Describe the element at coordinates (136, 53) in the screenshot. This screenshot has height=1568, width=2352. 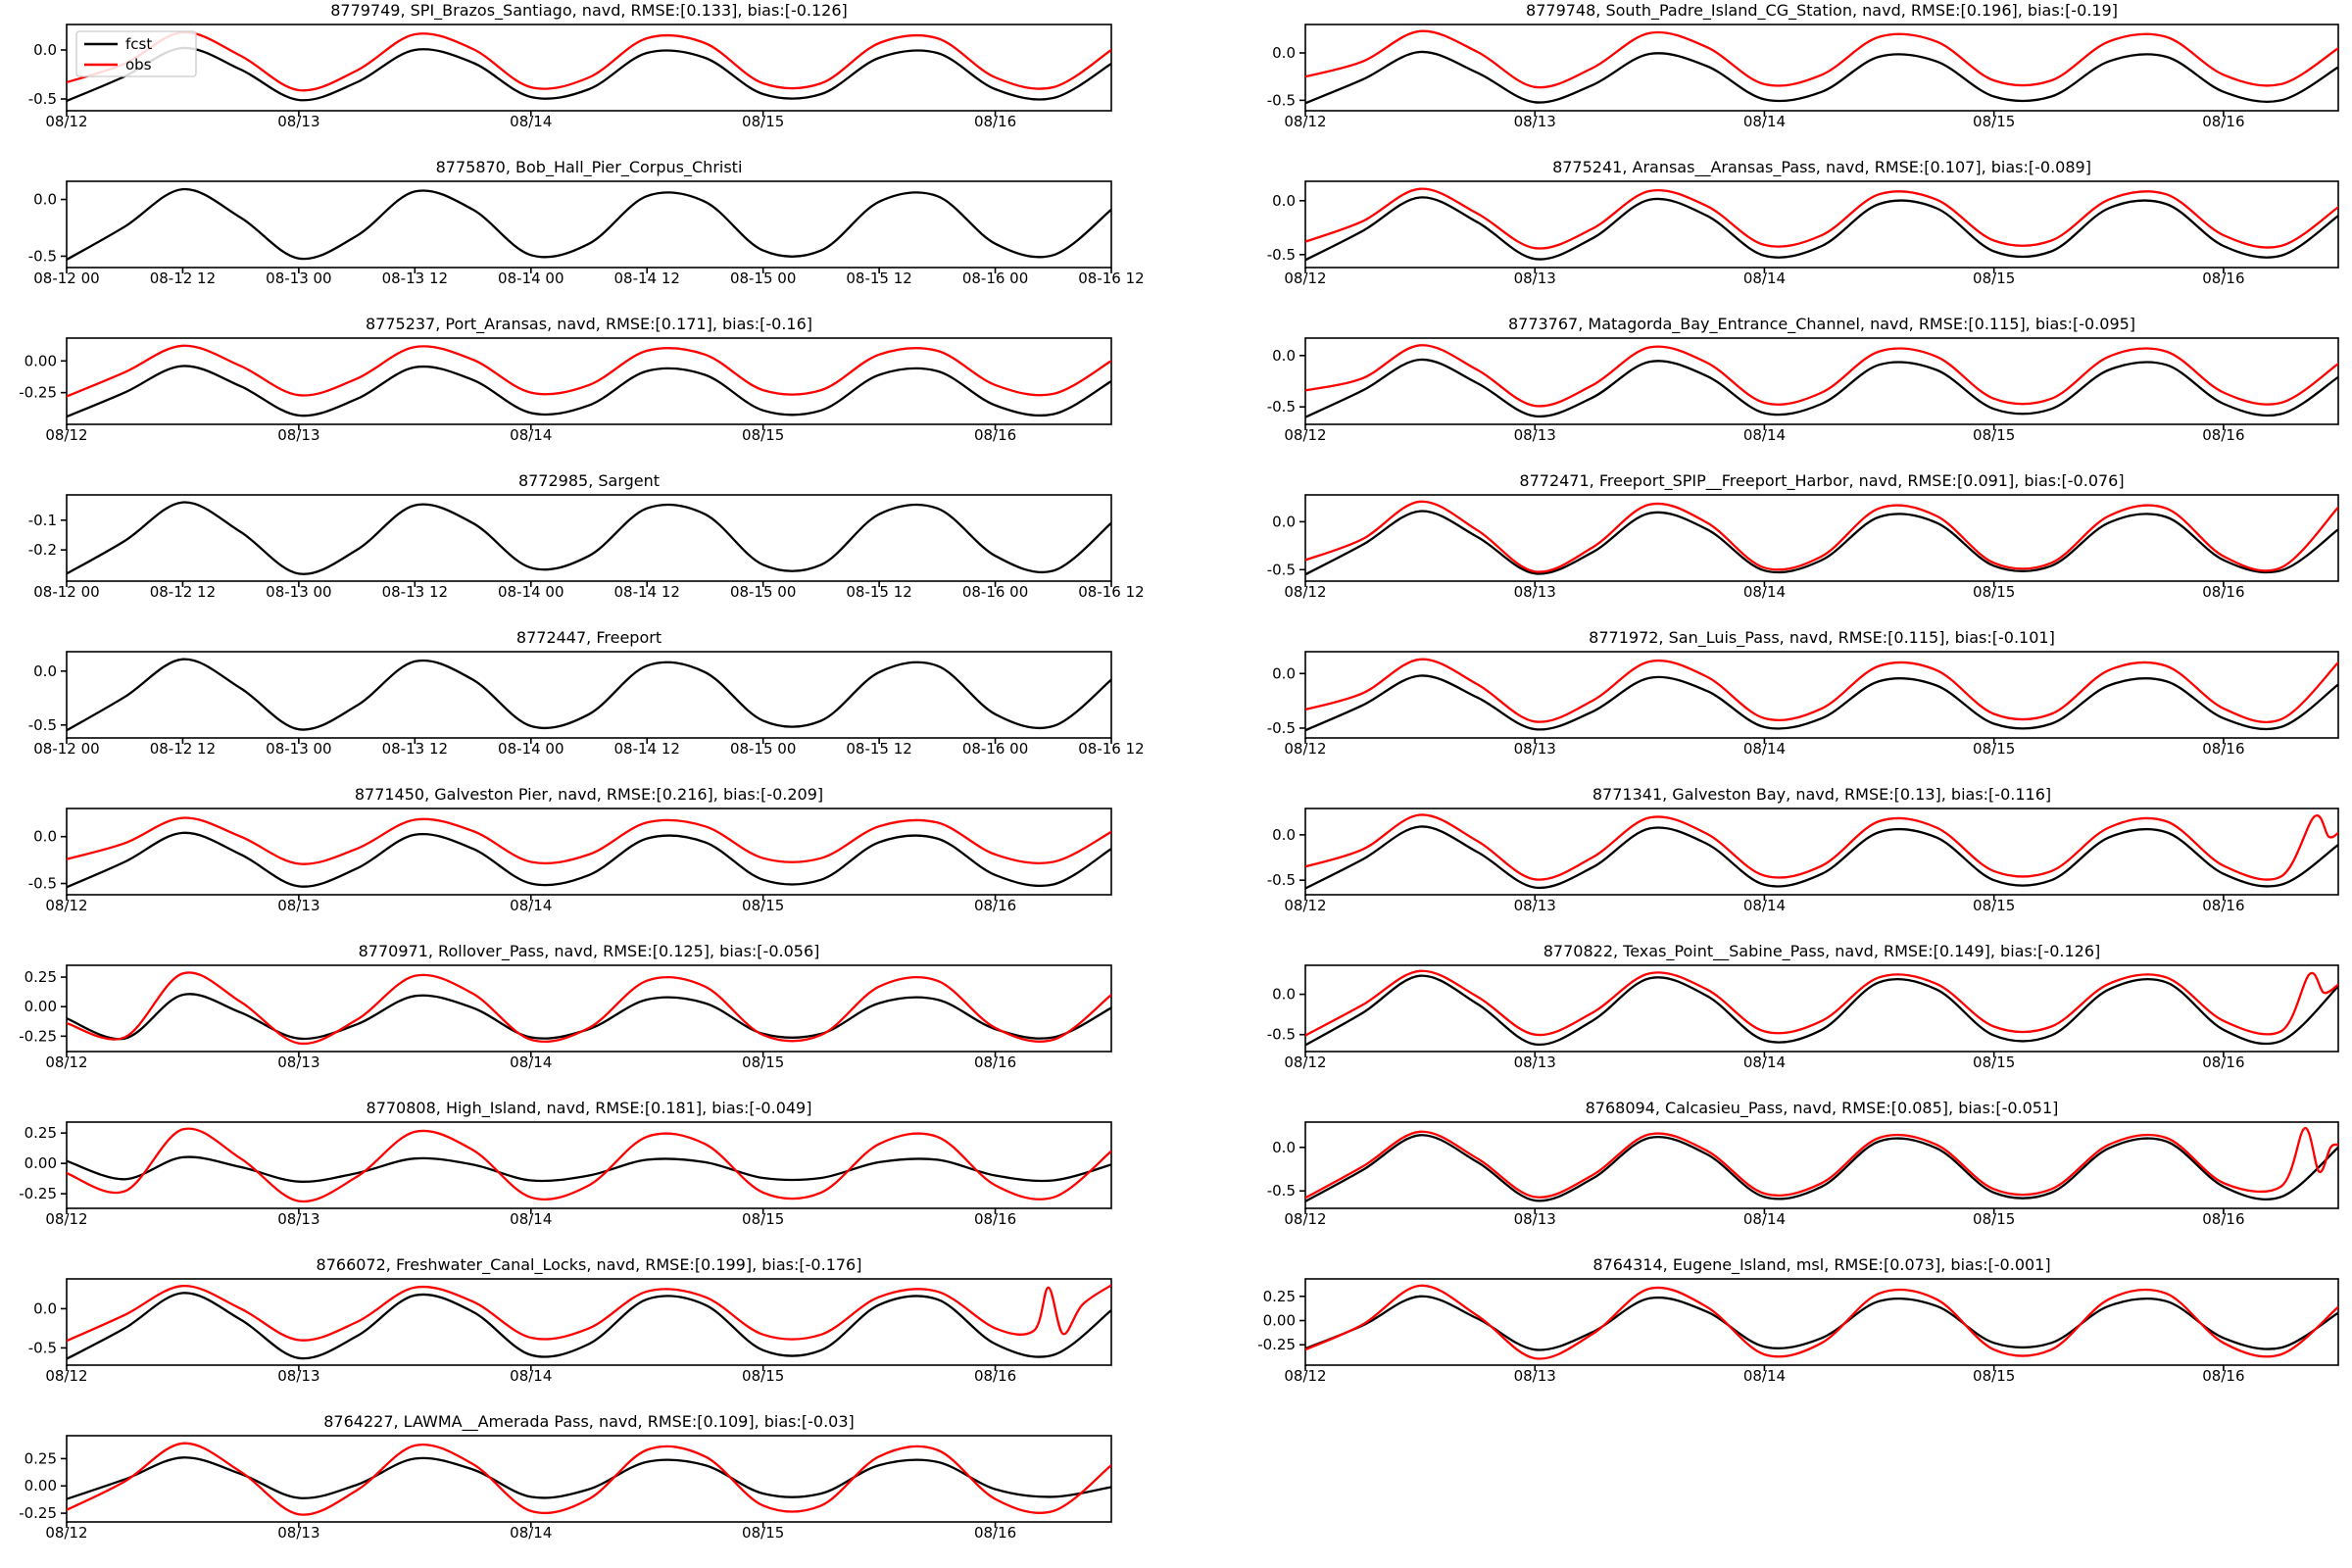
I see `legend: fcst obs` at that location.